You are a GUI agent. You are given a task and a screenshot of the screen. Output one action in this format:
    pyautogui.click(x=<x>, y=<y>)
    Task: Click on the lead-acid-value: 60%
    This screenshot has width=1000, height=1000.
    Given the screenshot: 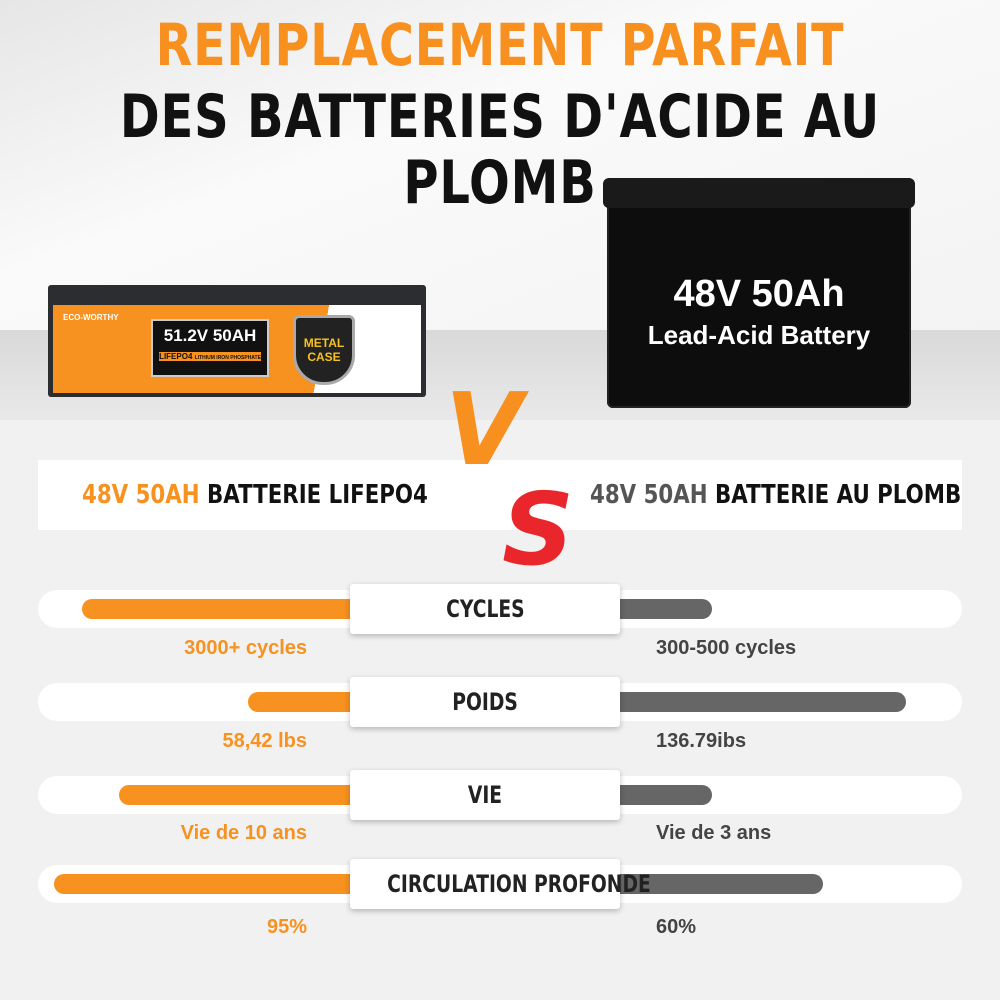 What is the action you would take?
    pyautogui.click(x=676, y=927)
    